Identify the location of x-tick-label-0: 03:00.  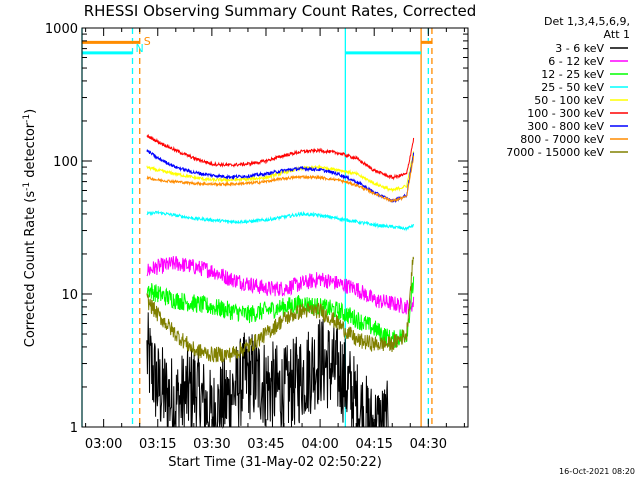
(103, 444).